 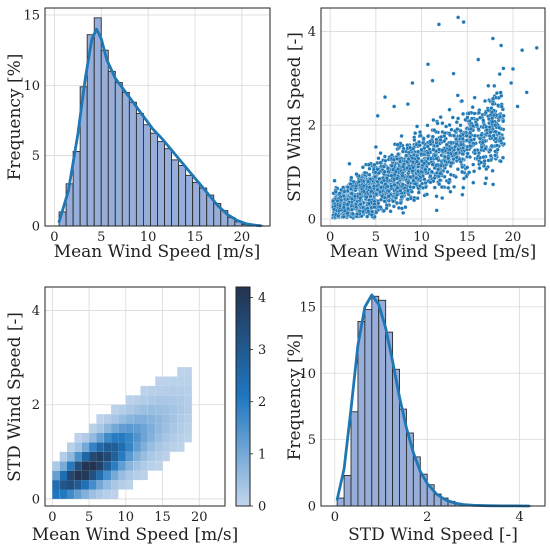 What do you see at coordinates (250, 400) in the screenshot?
I see `colorbar: 0 1 2 3 4` at bounding box center [250, 400].